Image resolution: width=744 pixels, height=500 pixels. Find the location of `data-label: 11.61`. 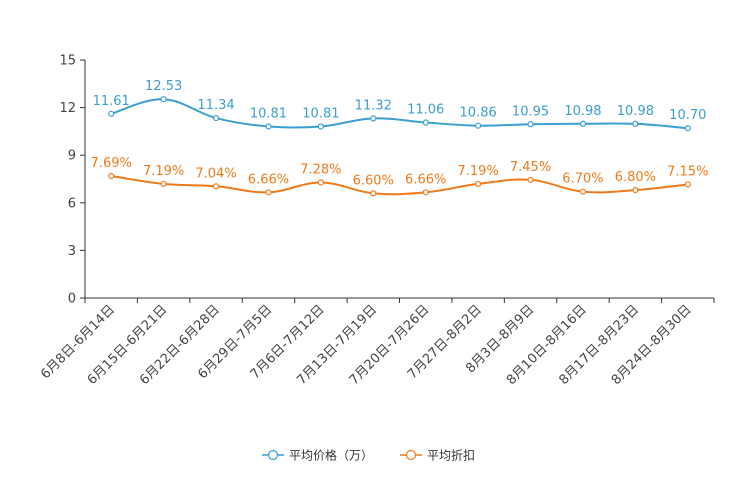

data-label: 11.61 is located at coordinates (111, 101).